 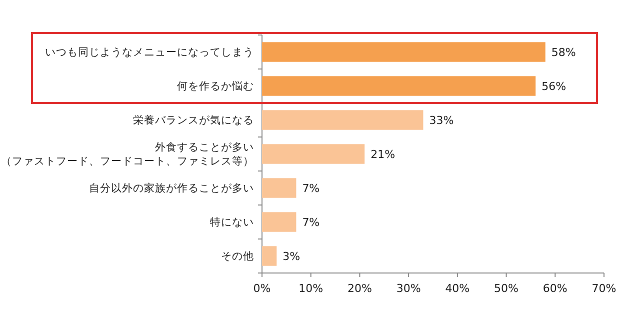 I want to click on y-tick-label: いつも同じようなメニューになってしまう, so click(x=149, y=52).